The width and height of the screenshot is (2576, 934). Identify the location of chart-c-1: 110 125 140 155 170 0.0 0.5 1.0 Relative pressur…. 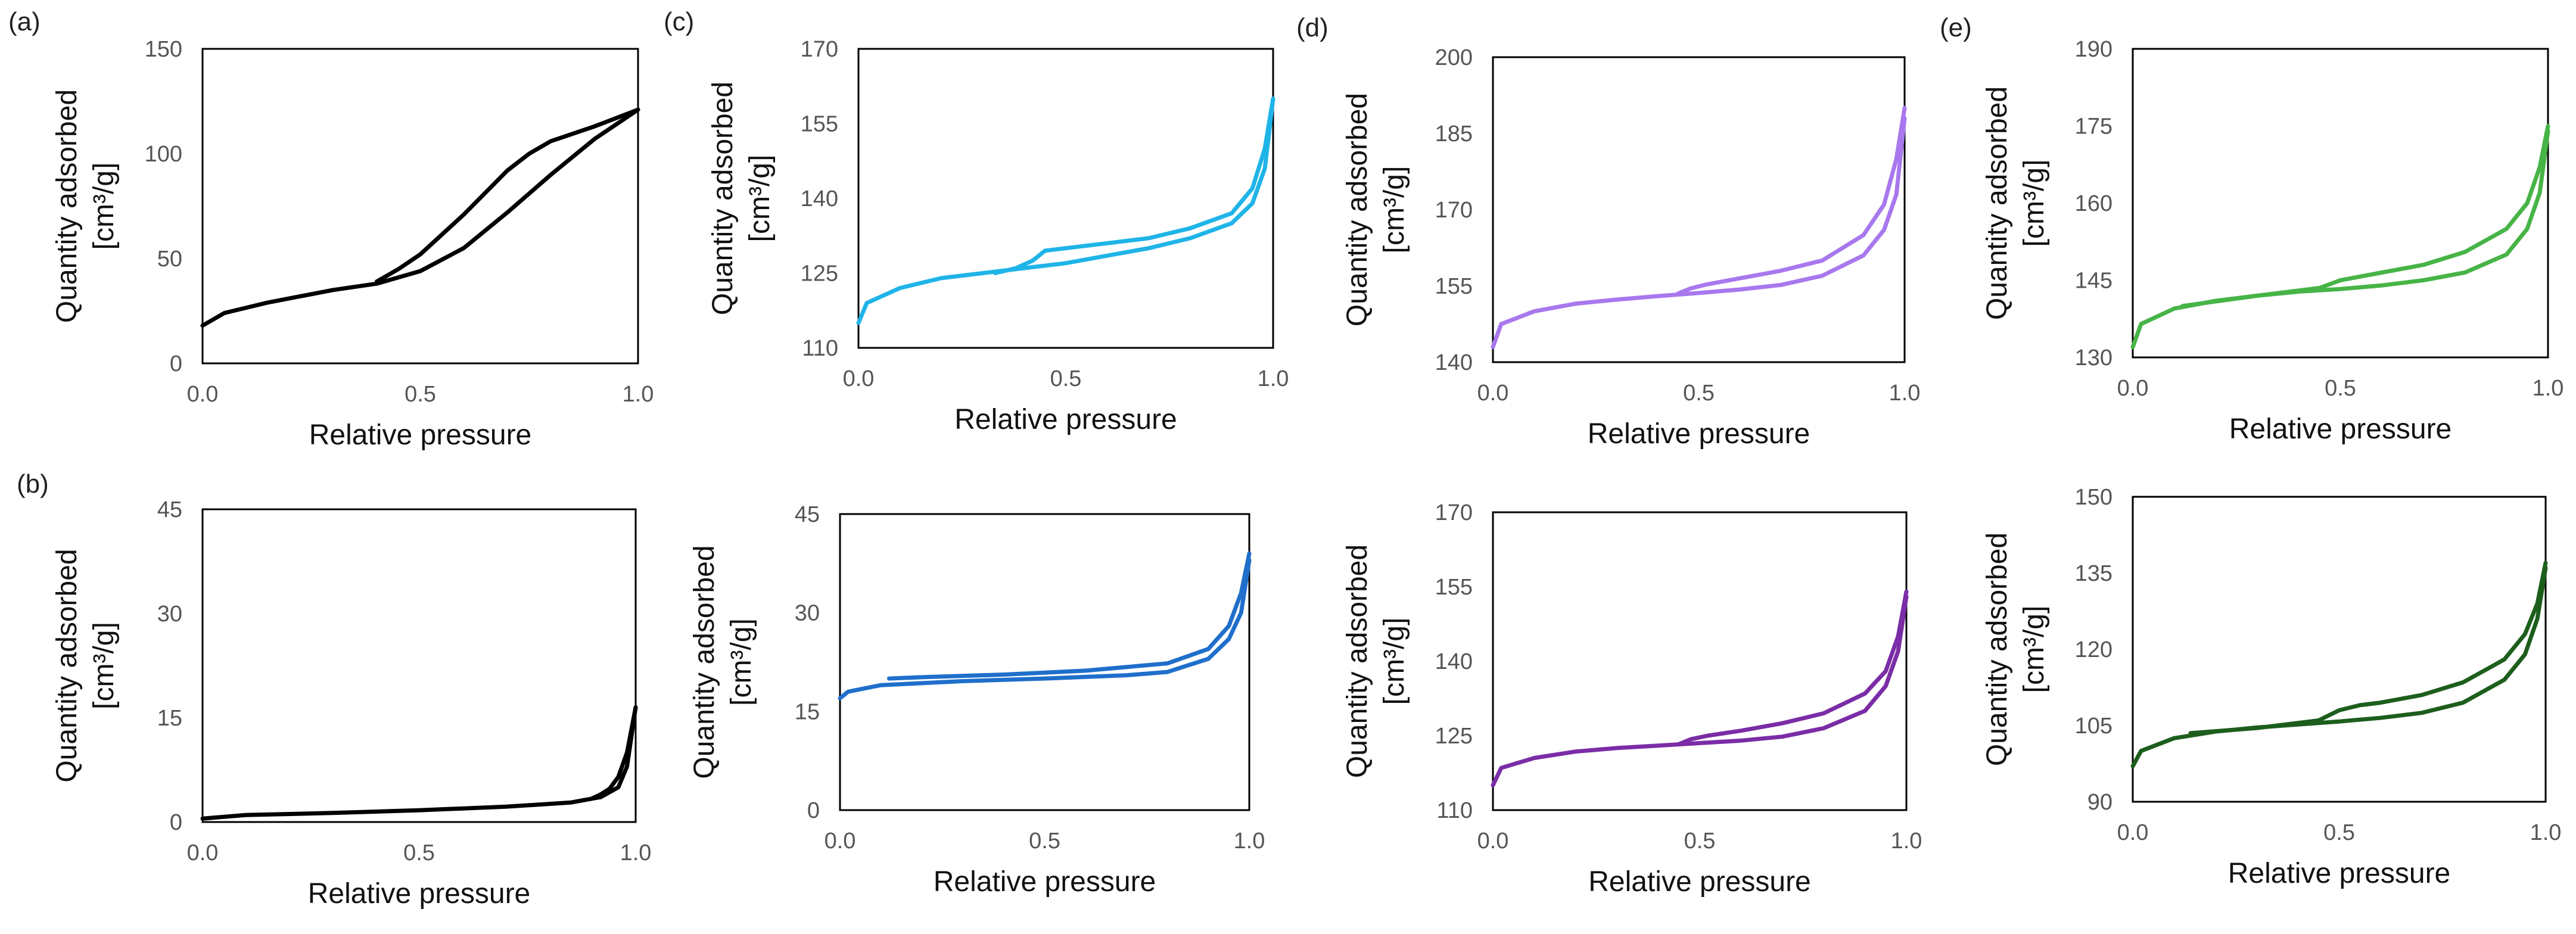
(998, 236).